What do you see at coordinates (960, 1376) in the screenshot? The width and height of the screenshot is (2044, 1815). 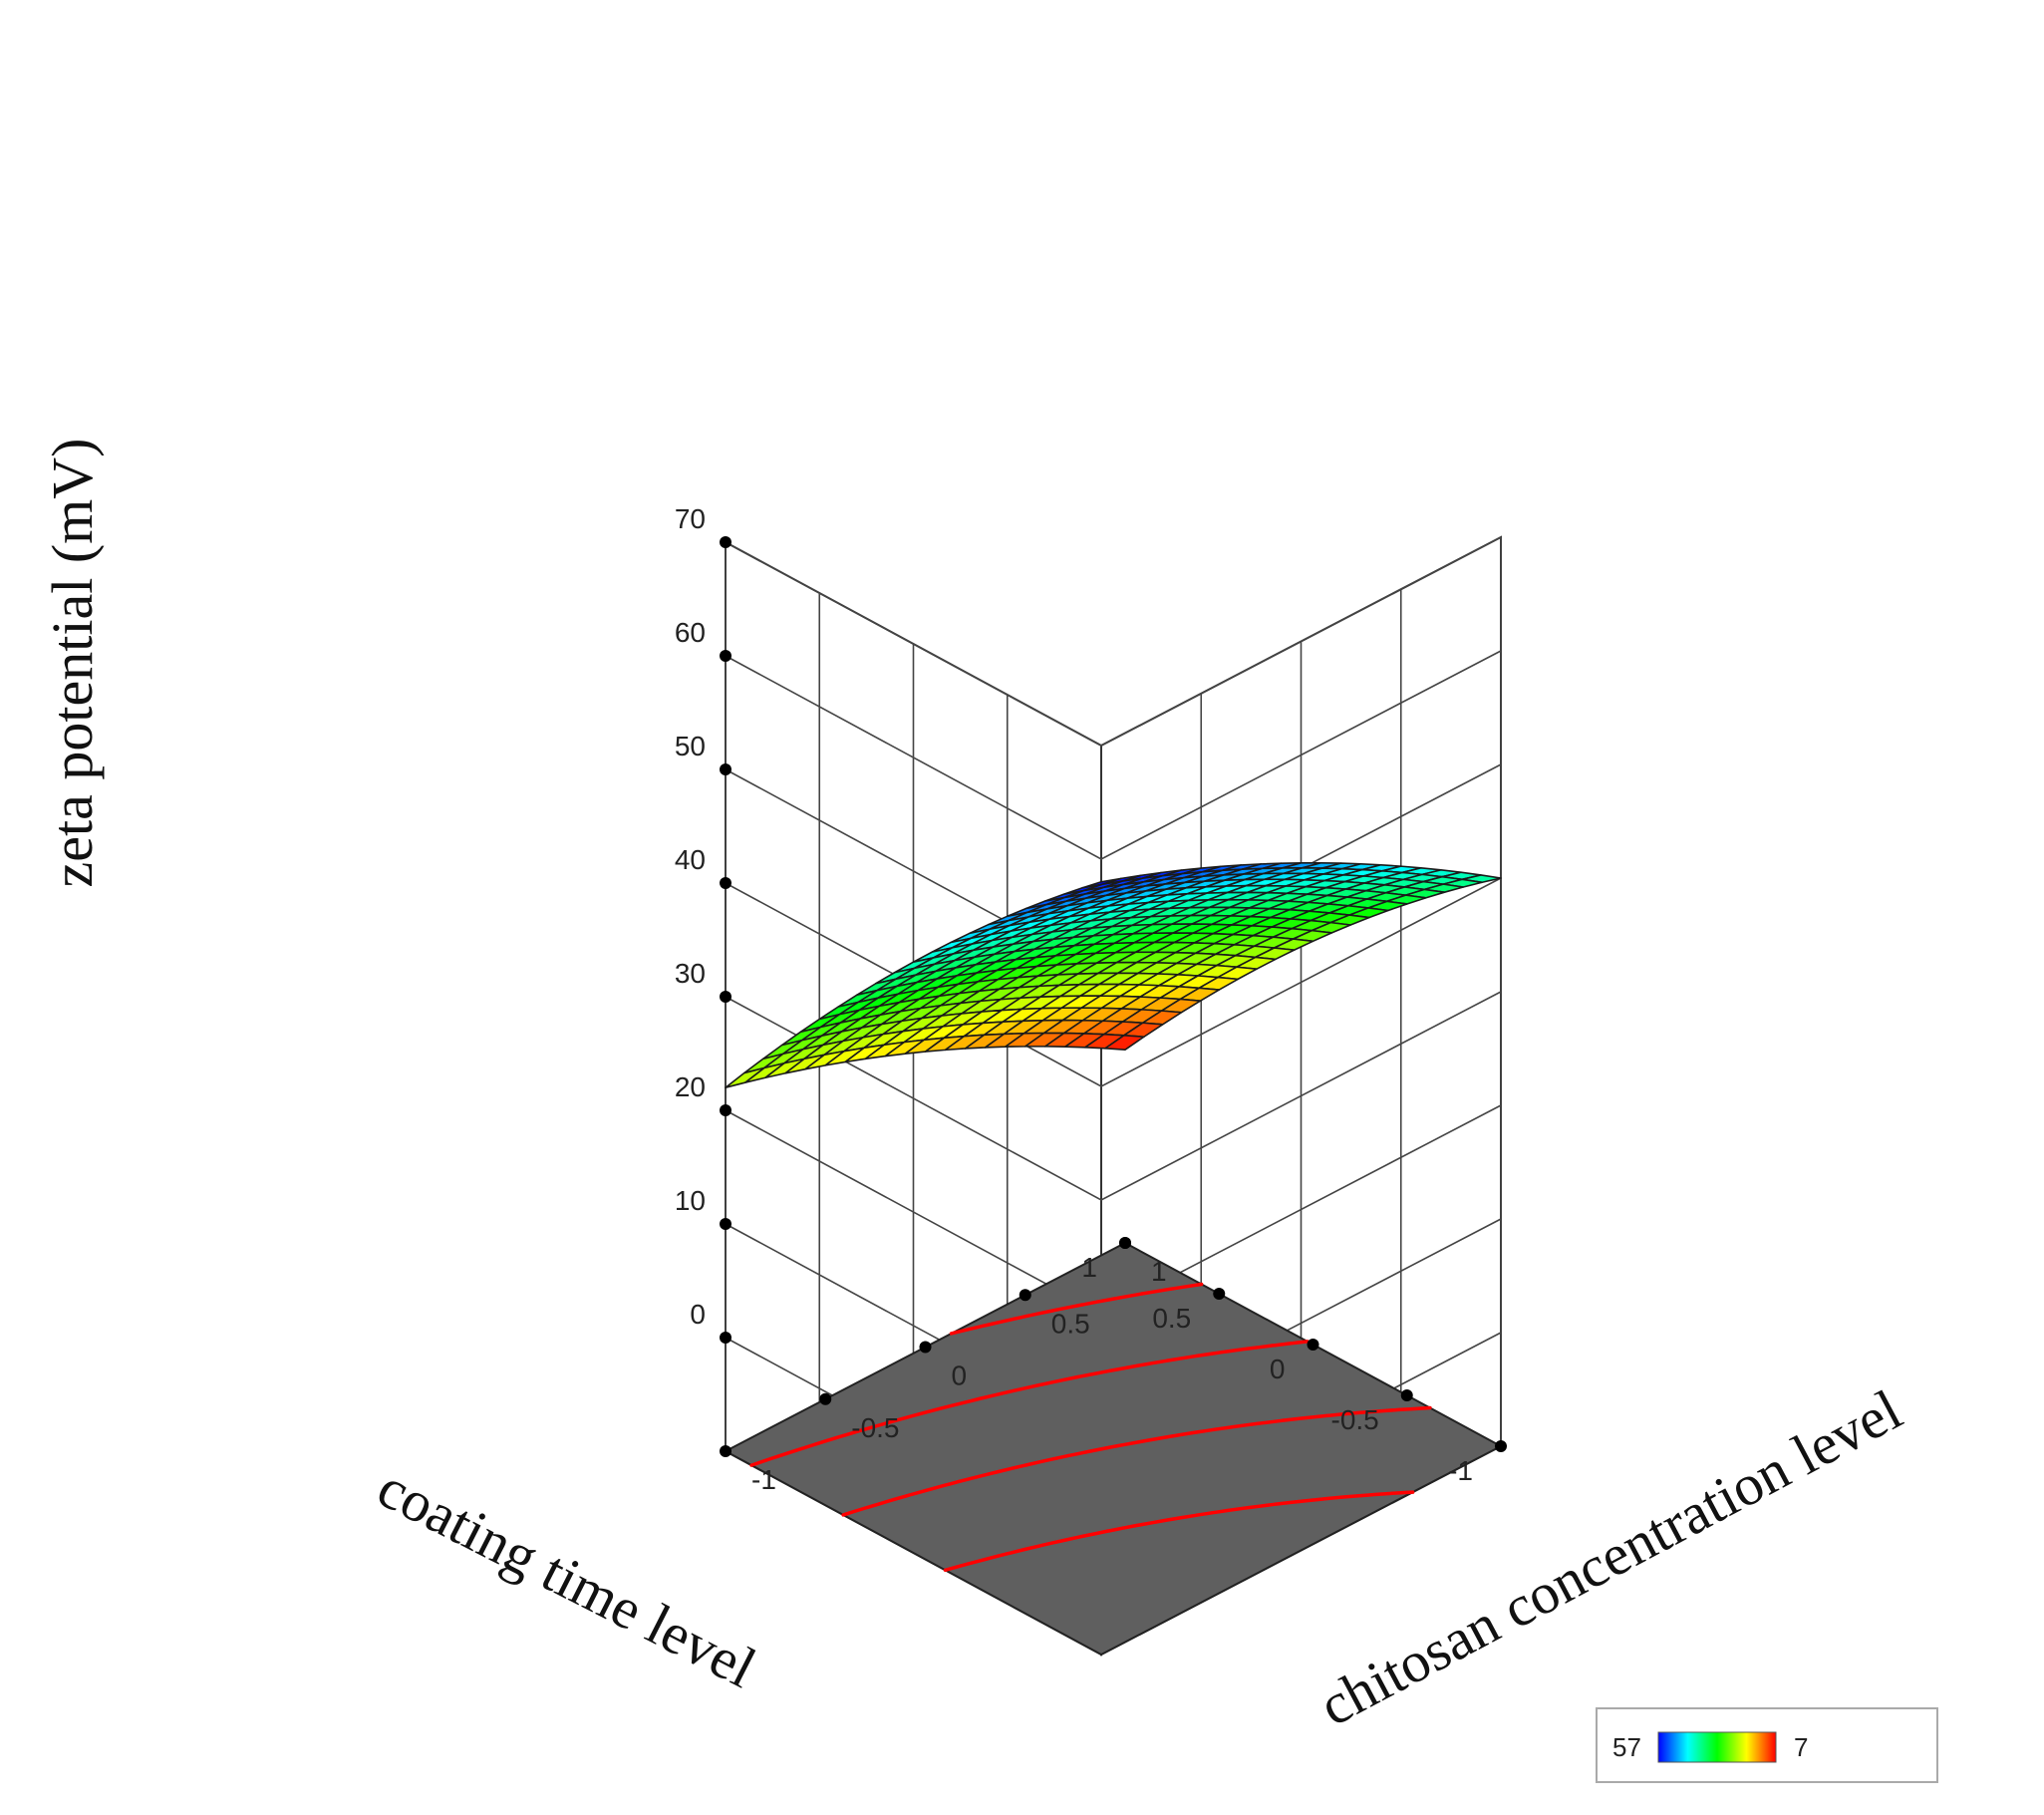 I see `y-tick-label: 0` at bounding box center [960, 1376].